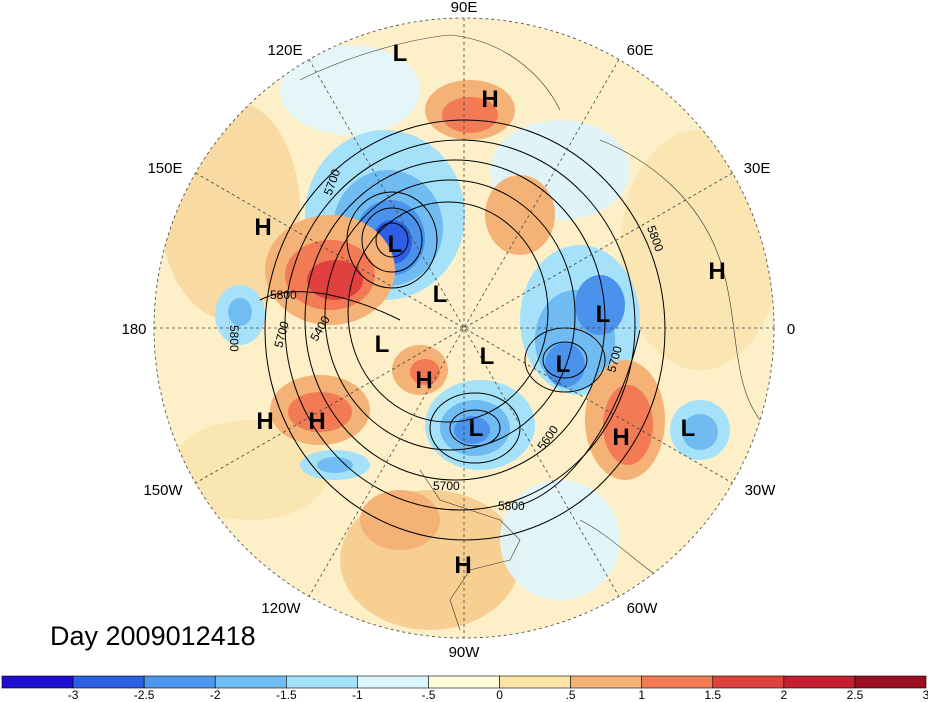  What do you see at coordinates (164, 168) in the screenshot?
I see `lon-label-150e: 150E` at bounding box center [164, 168].